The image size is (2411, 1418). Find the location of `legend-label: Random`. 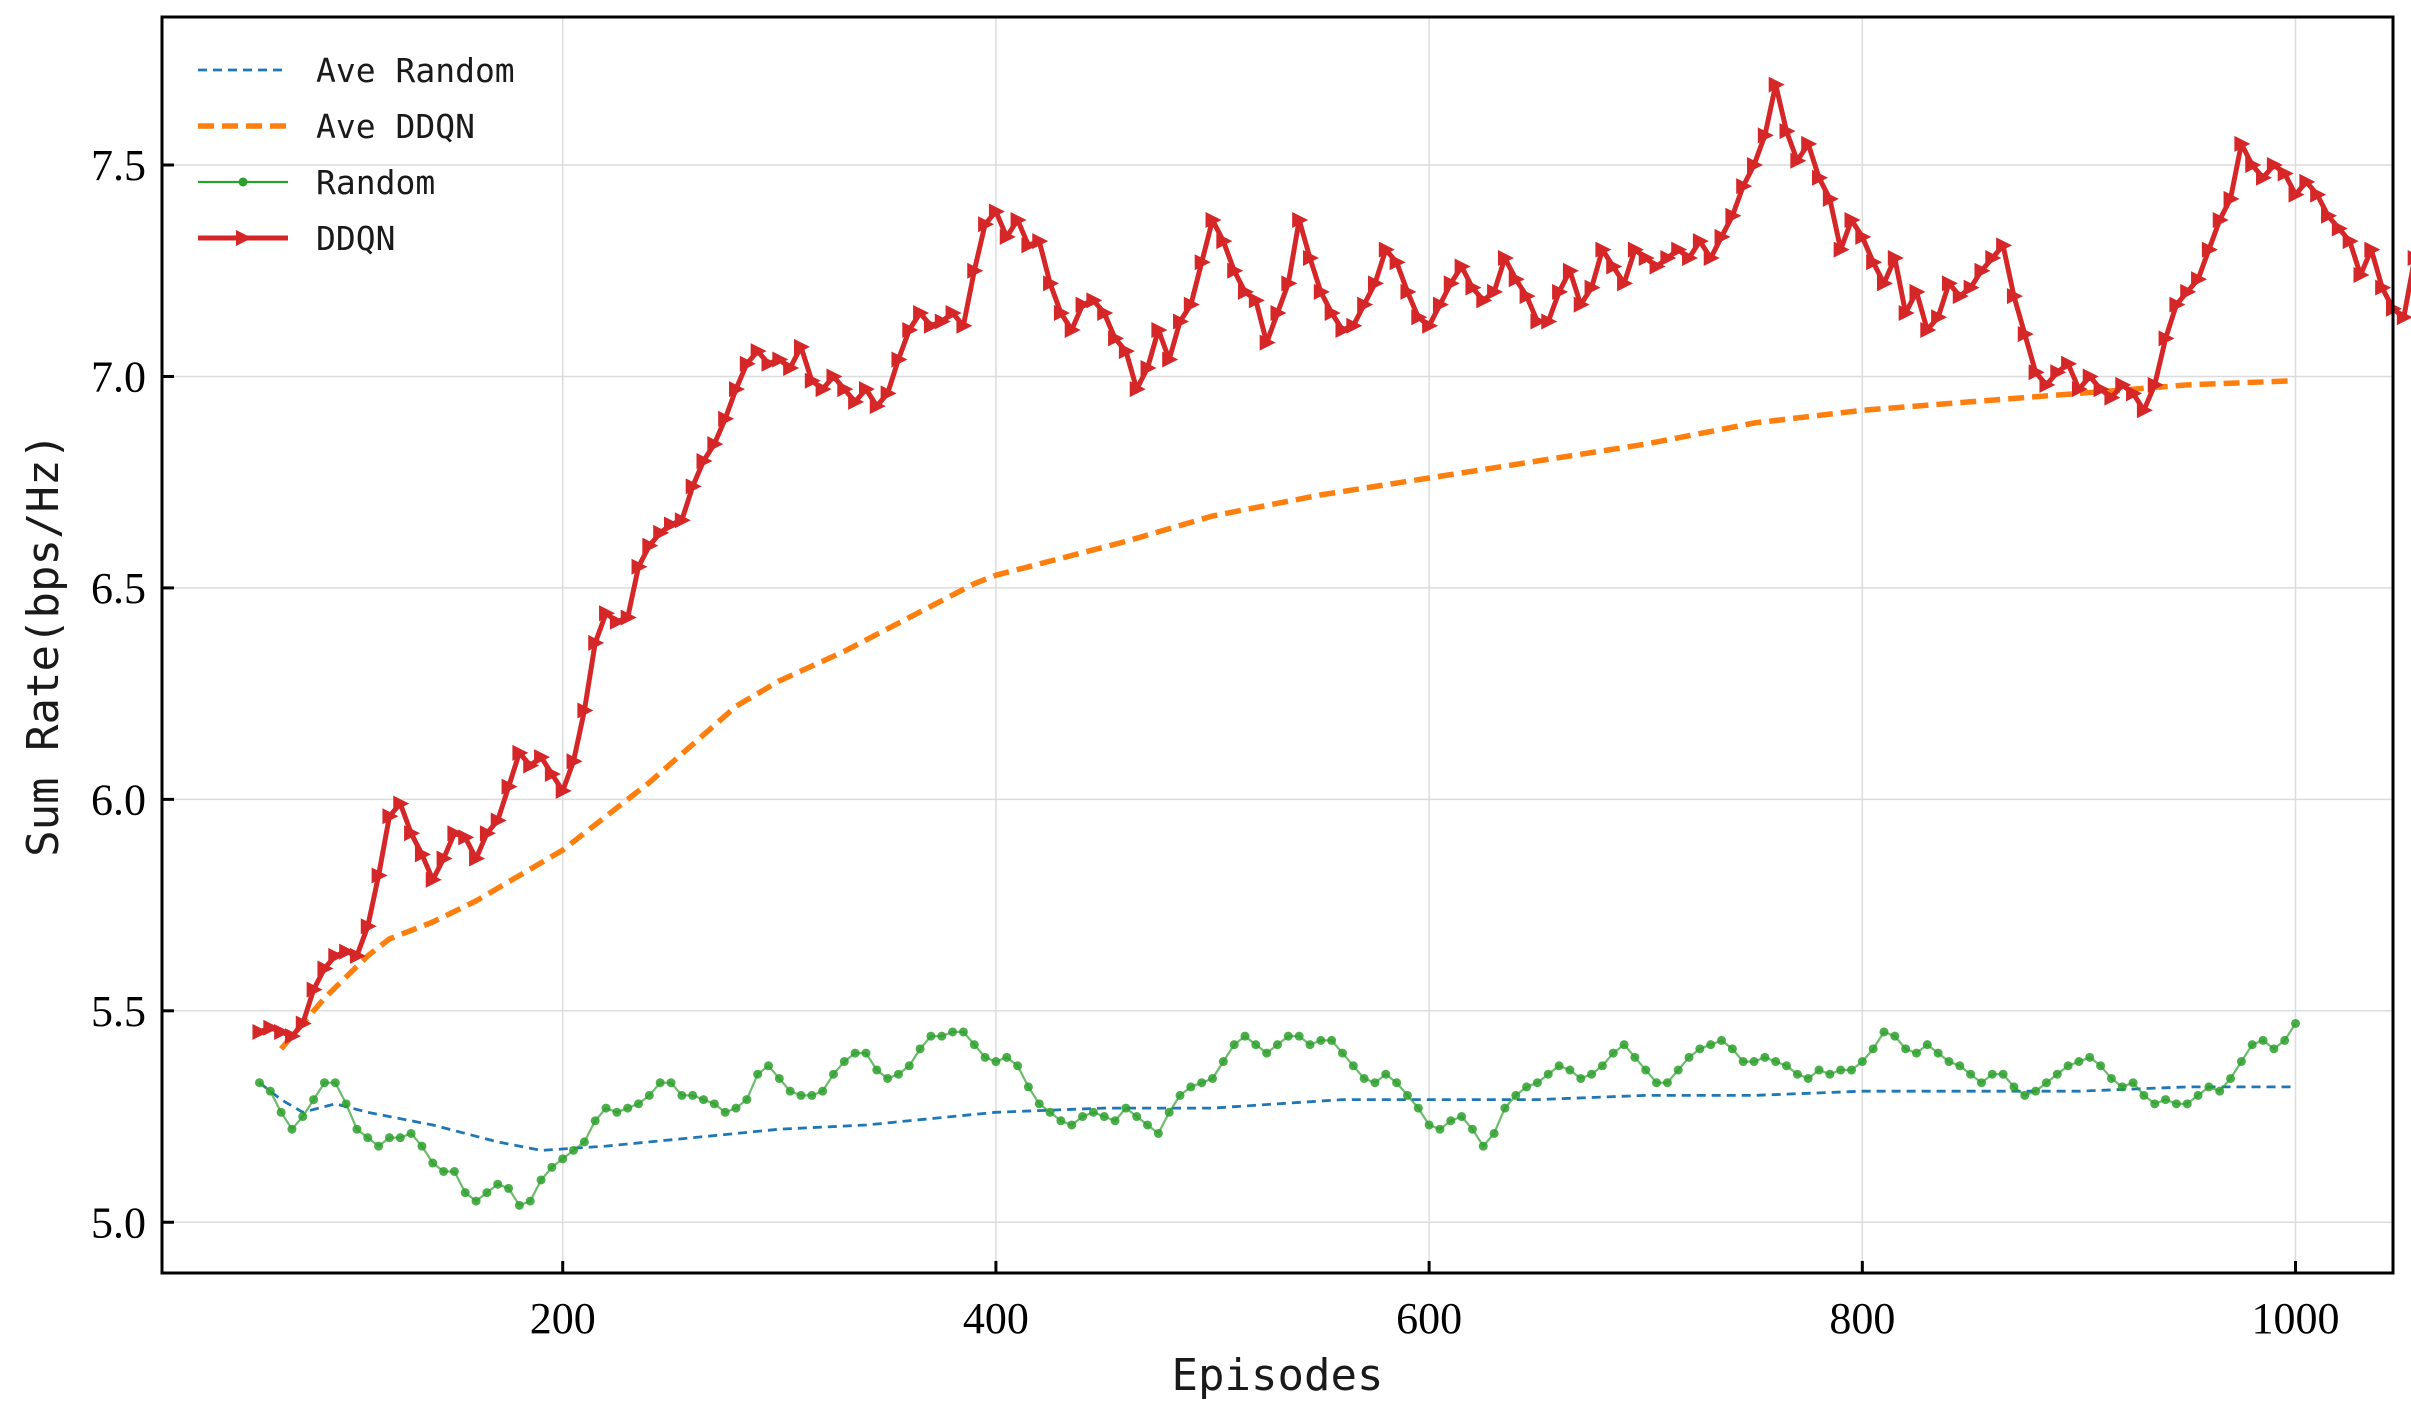

legend-label: Random is located at coordinates (375, 182).